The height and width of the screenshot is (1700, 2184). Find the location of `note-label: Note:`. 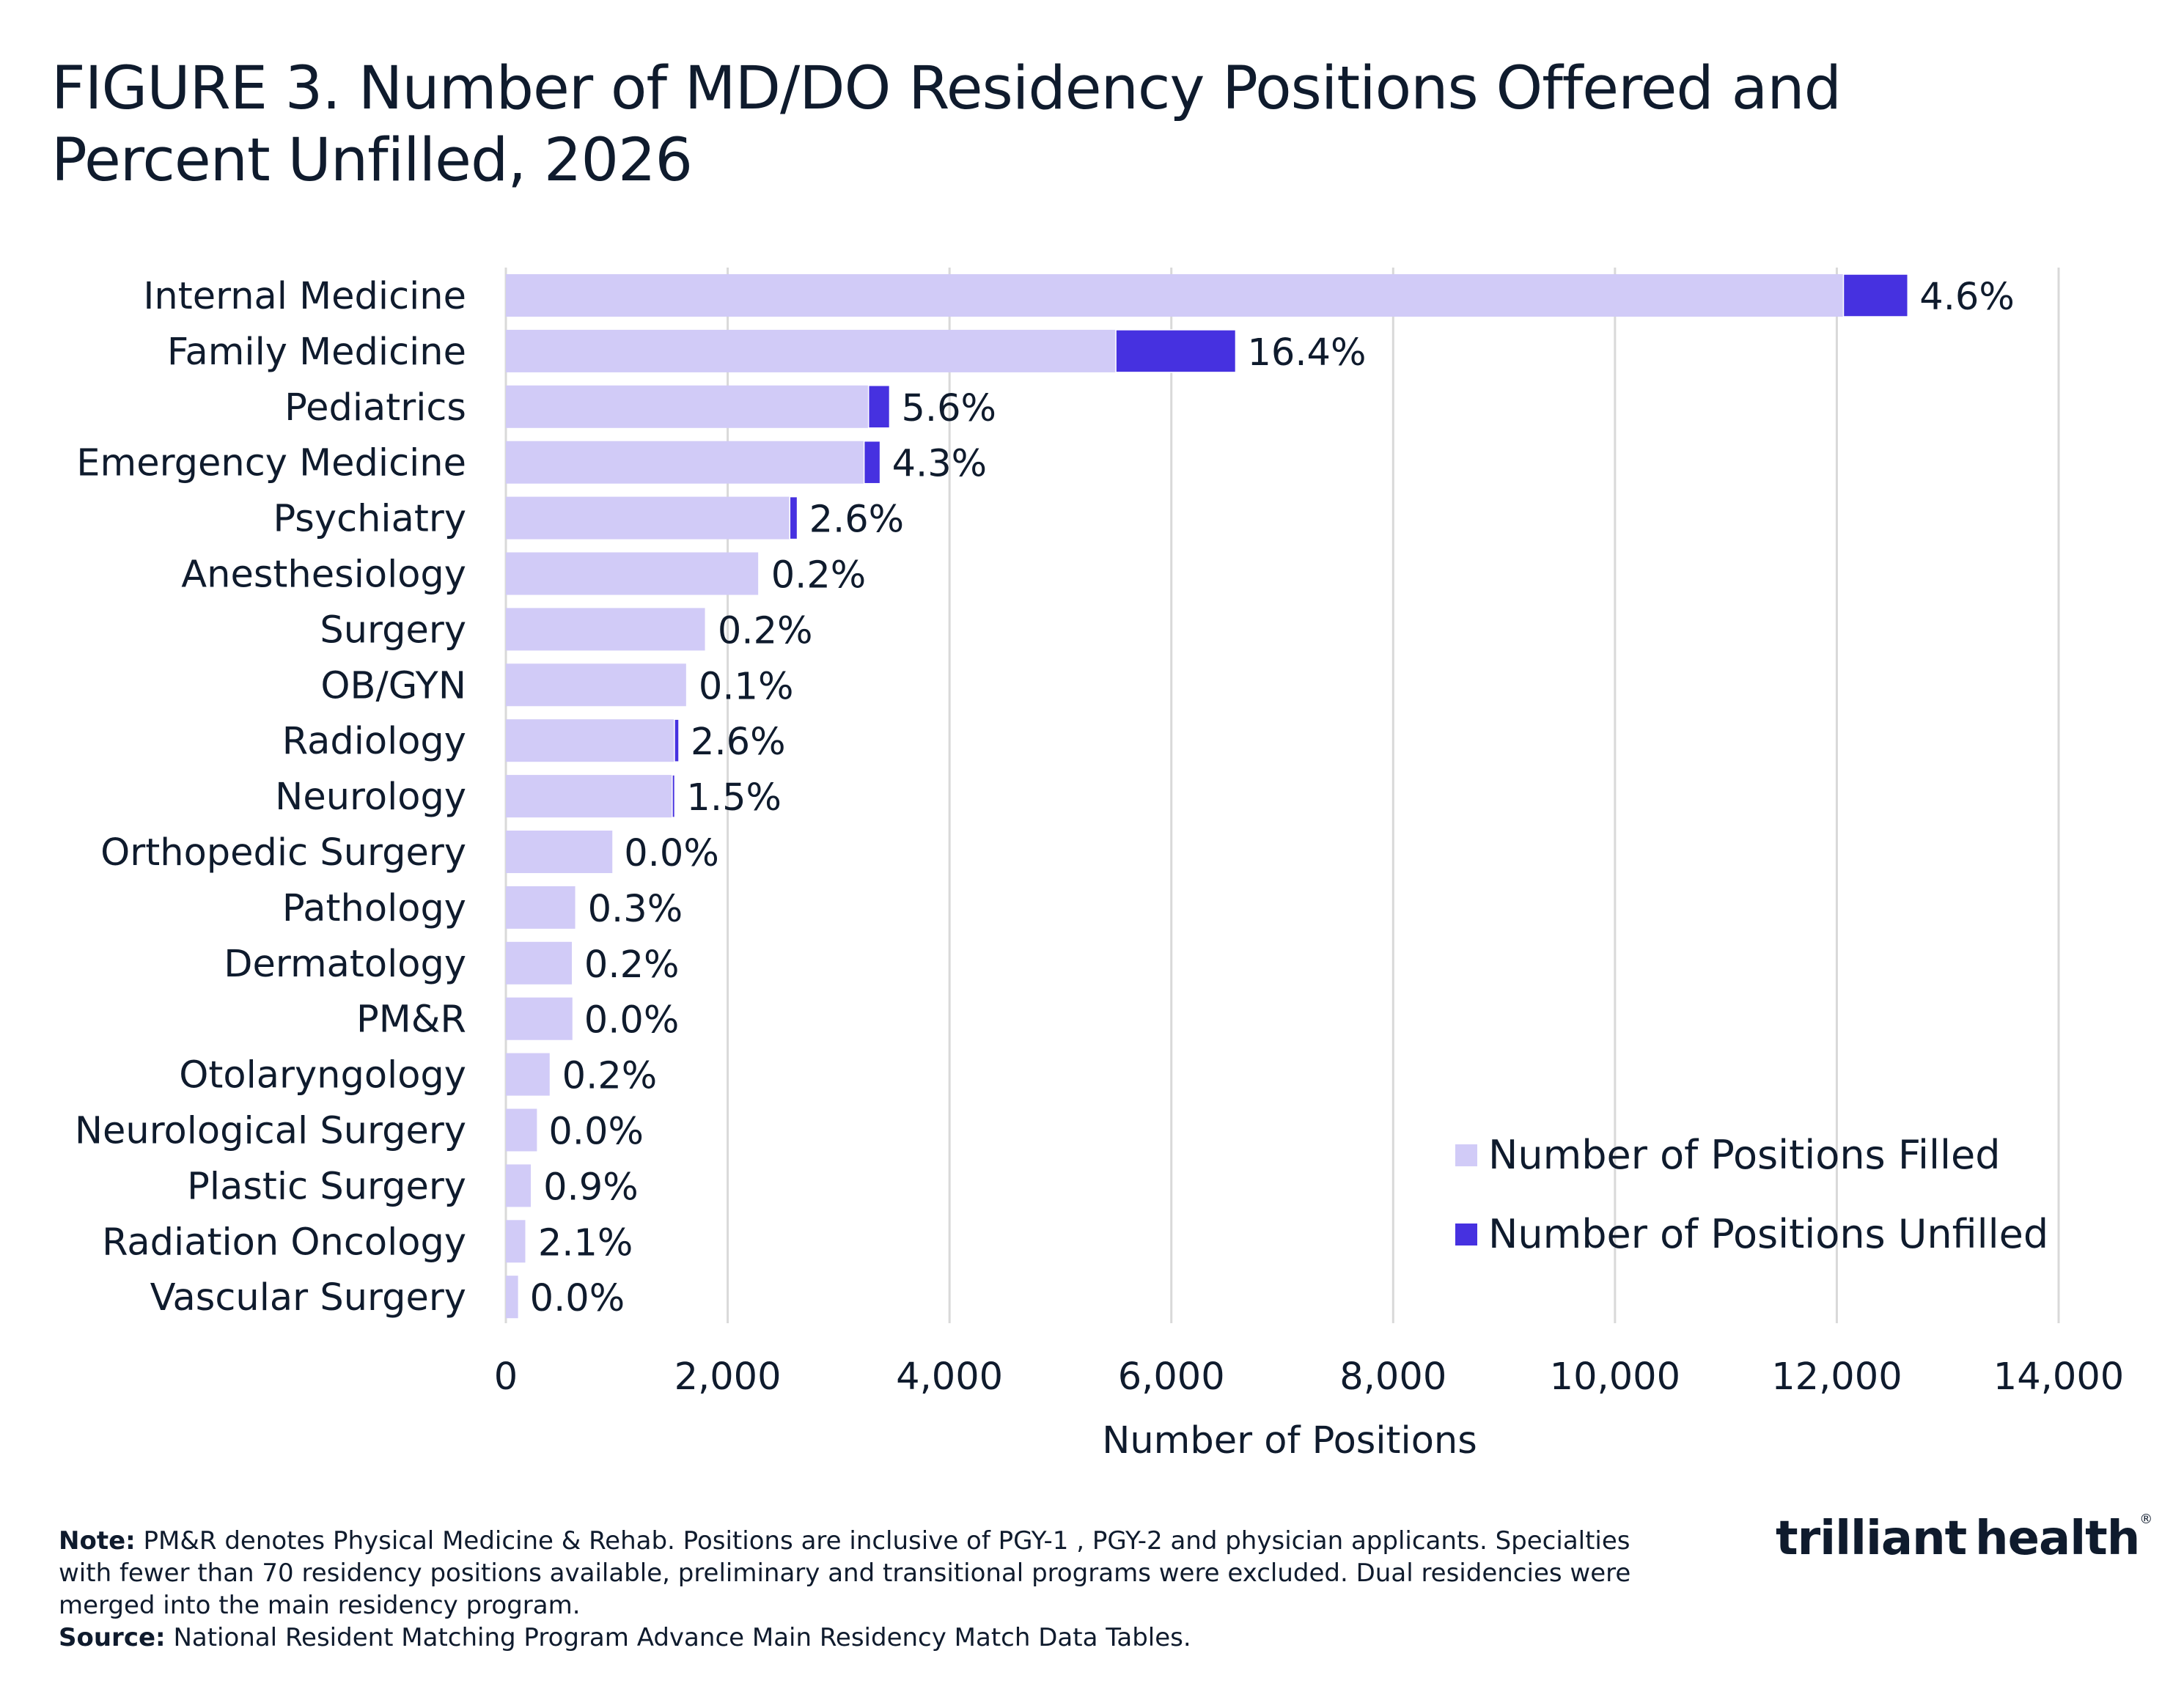

note-label: Note: is located at coordinates (98, 1541).